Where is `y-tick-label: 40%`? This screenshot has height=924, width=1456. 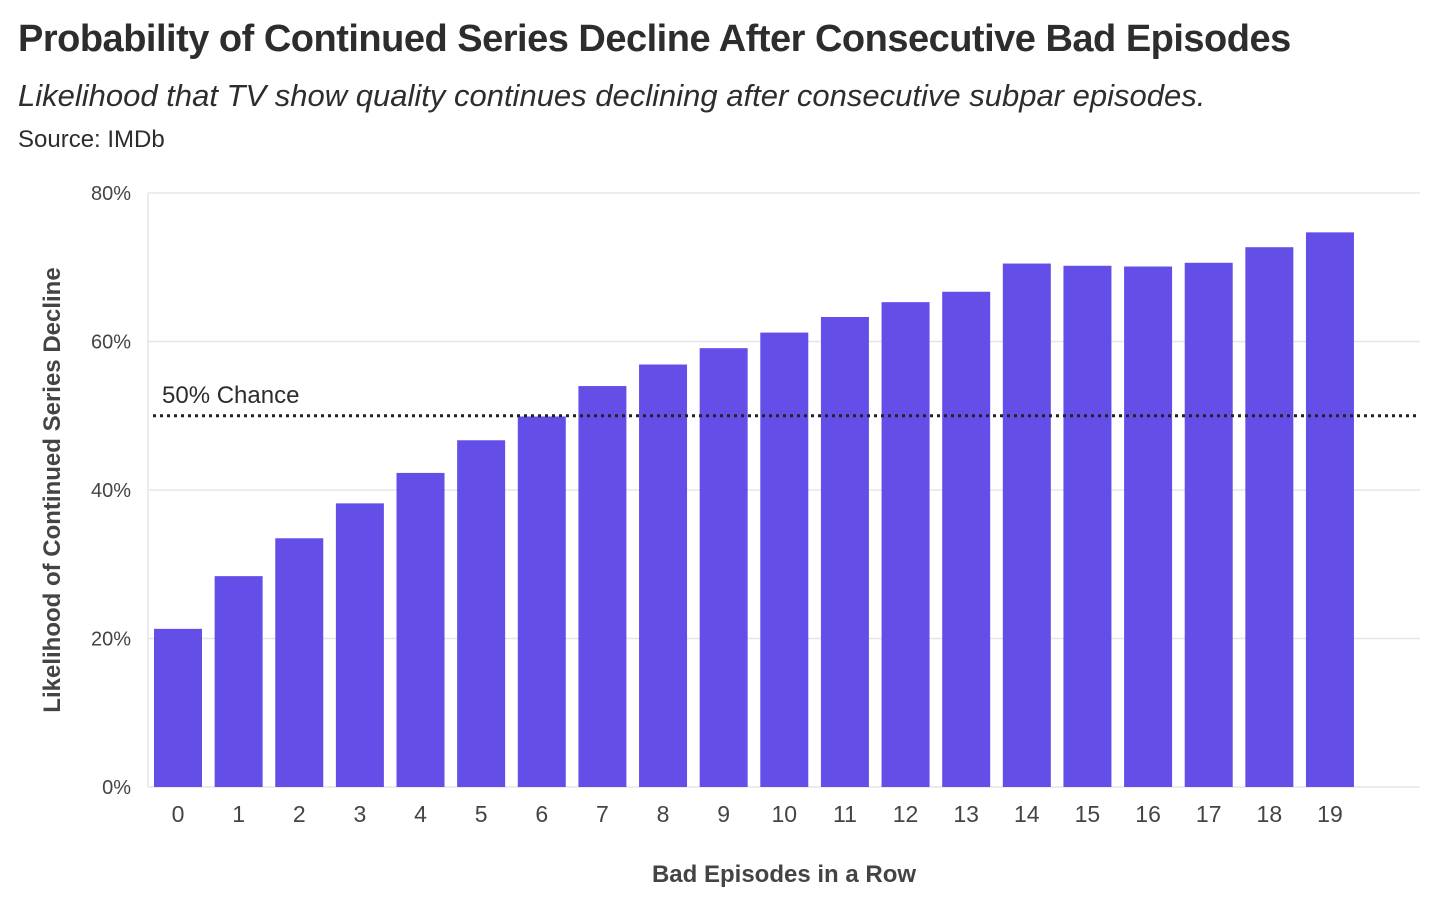 y-tick-label: 40% is located at coordinates (111, 491).